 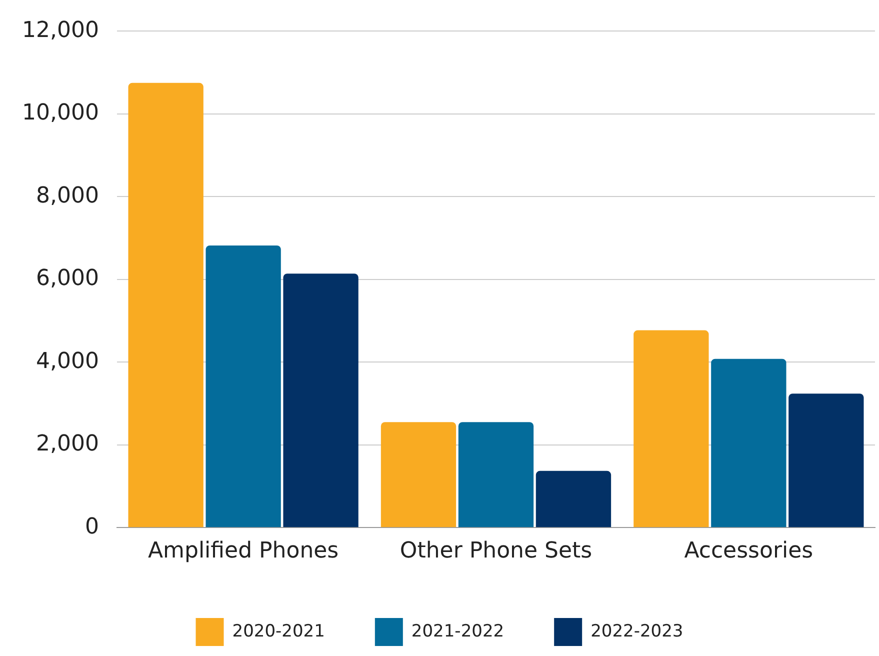 What do you see at coordinates (457, 631) in the screenshot?
I see `legend-label: 2021-2022` at bounding box center [457, 631].